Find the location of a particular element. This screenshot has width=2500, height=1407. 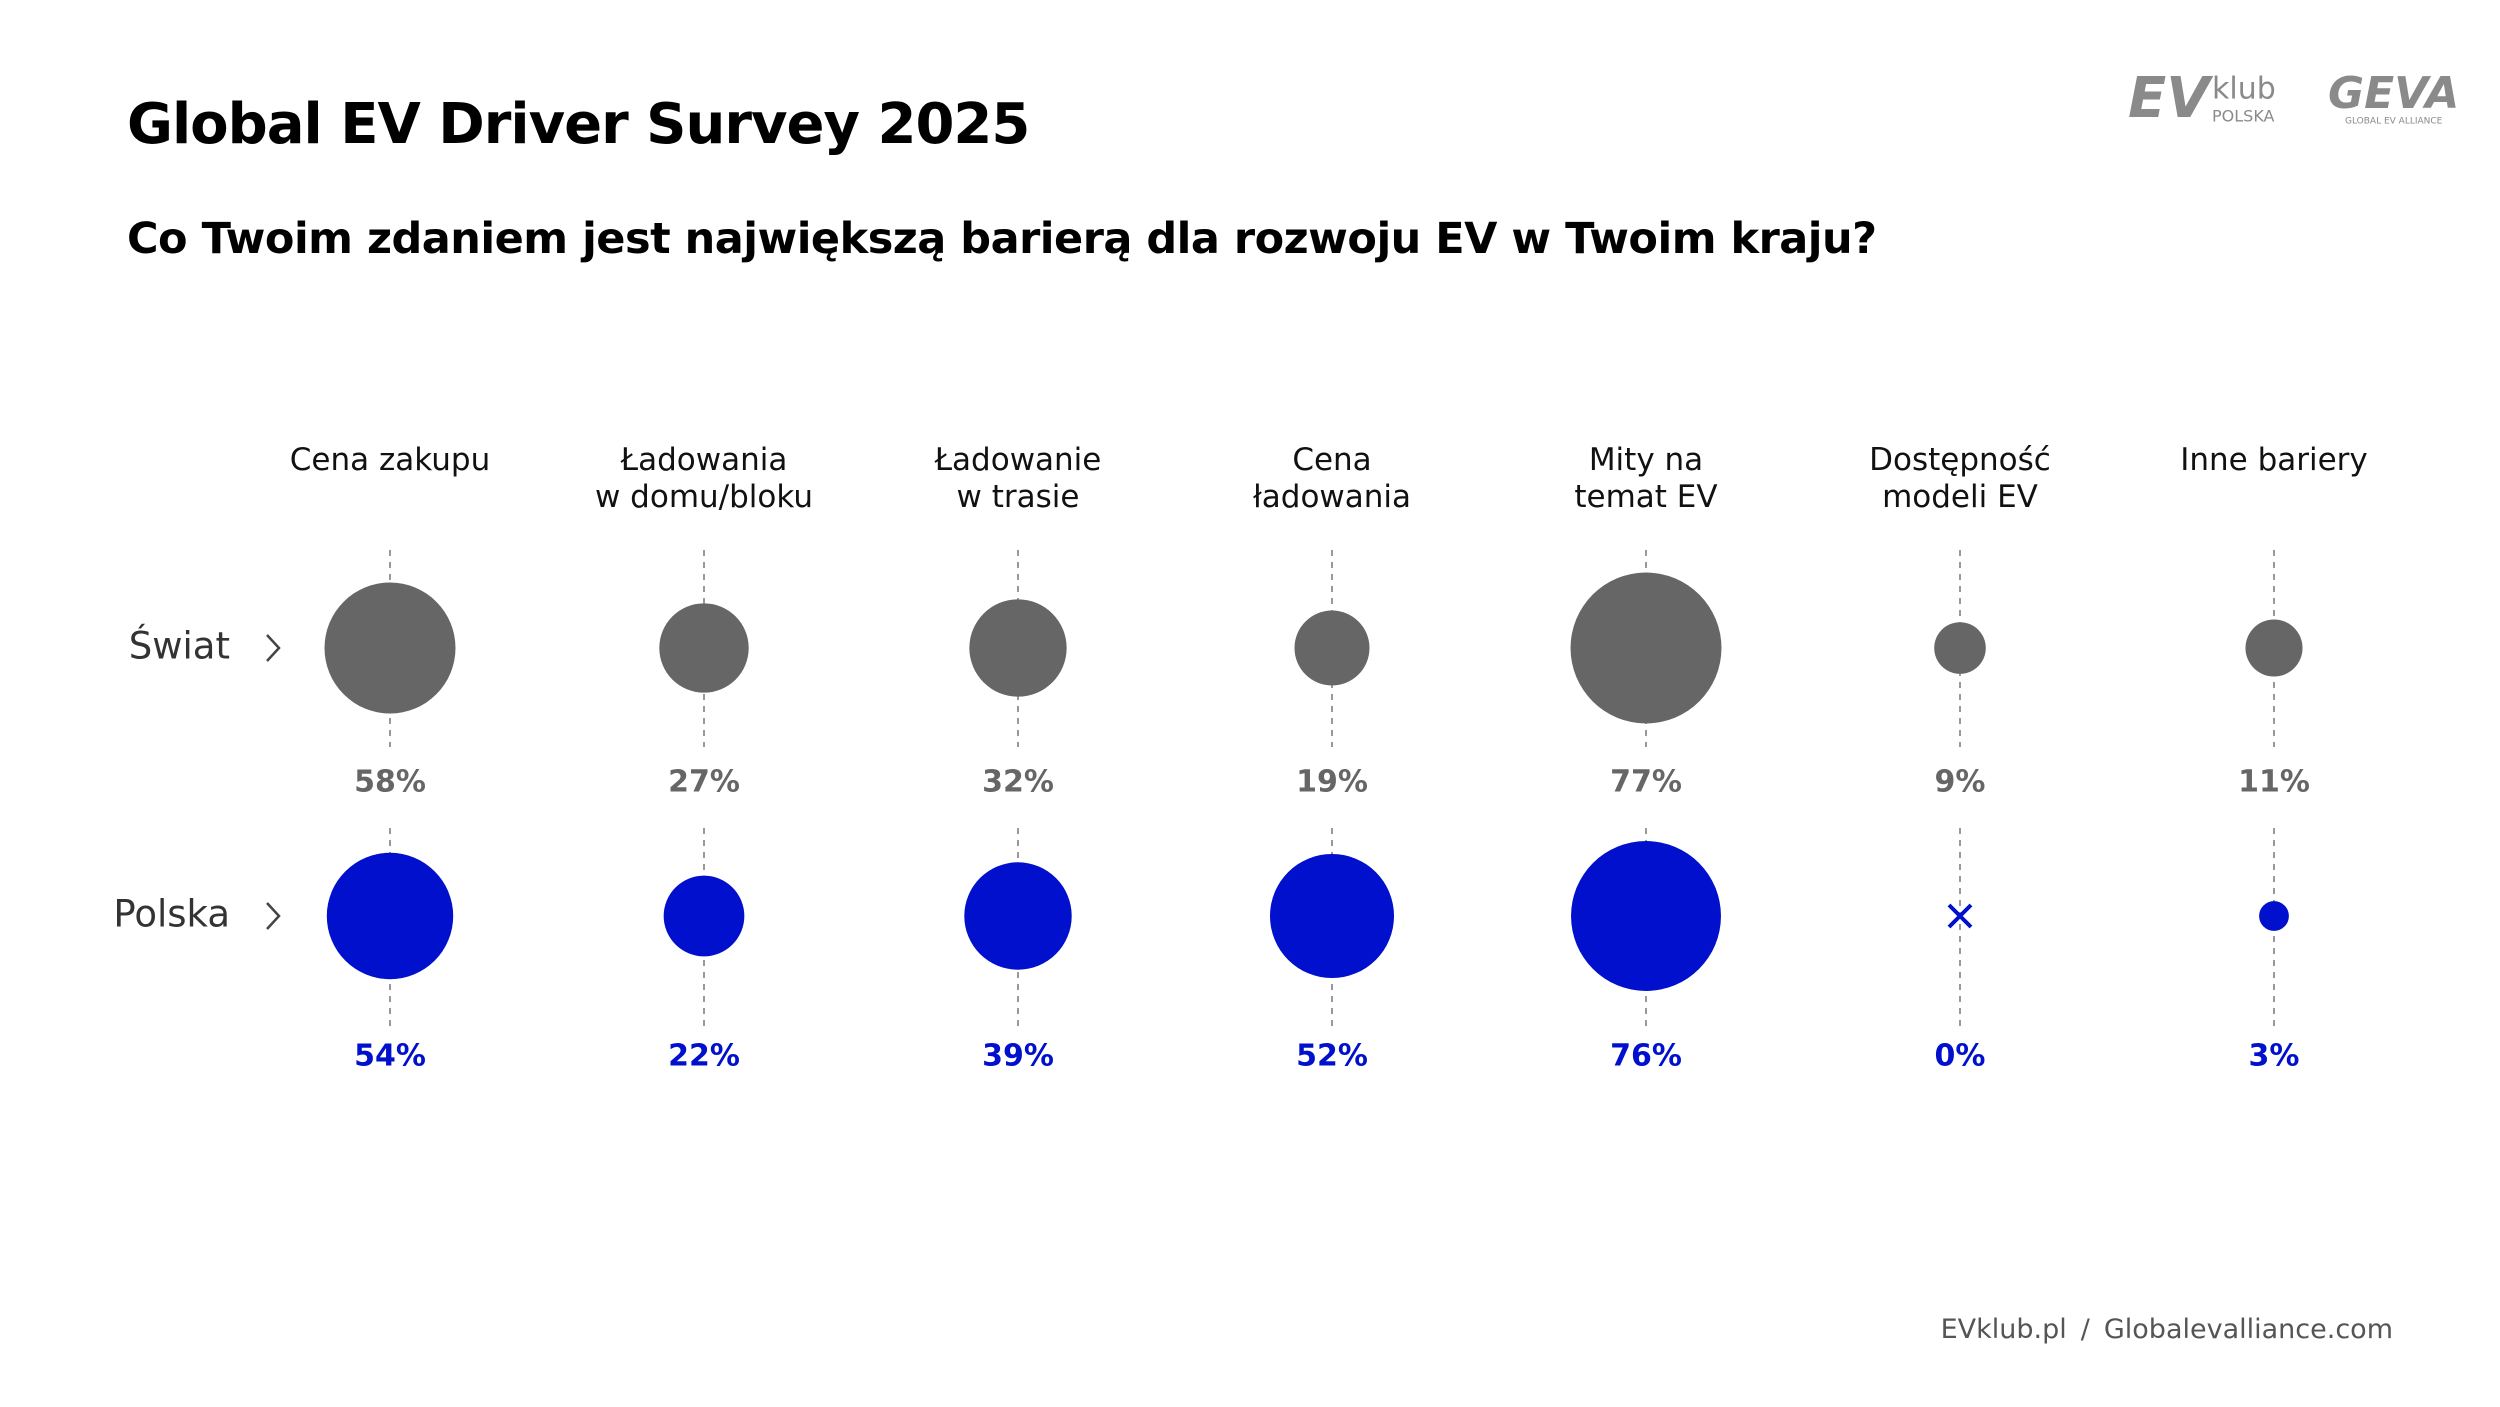

zero-mark is located at coordinates (1960, 916).